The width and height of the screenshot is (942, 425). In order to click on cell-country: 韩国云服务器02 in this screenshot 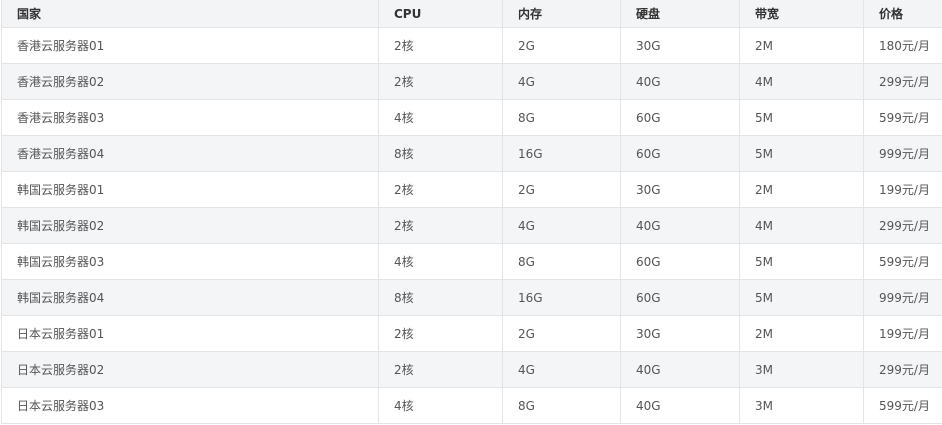, I will do `click(190, 225)`.